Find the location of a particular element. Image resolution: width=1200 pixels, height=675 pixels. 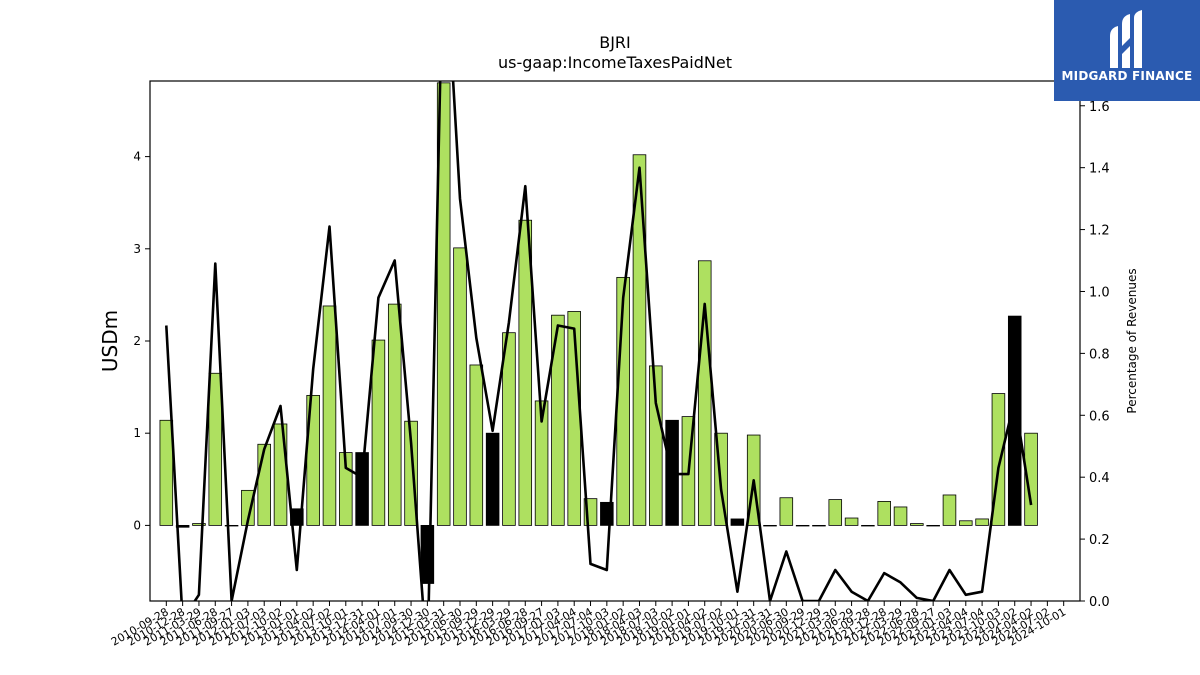

y2-tick-label: 0.8 is located at coordinates (1099, 354).